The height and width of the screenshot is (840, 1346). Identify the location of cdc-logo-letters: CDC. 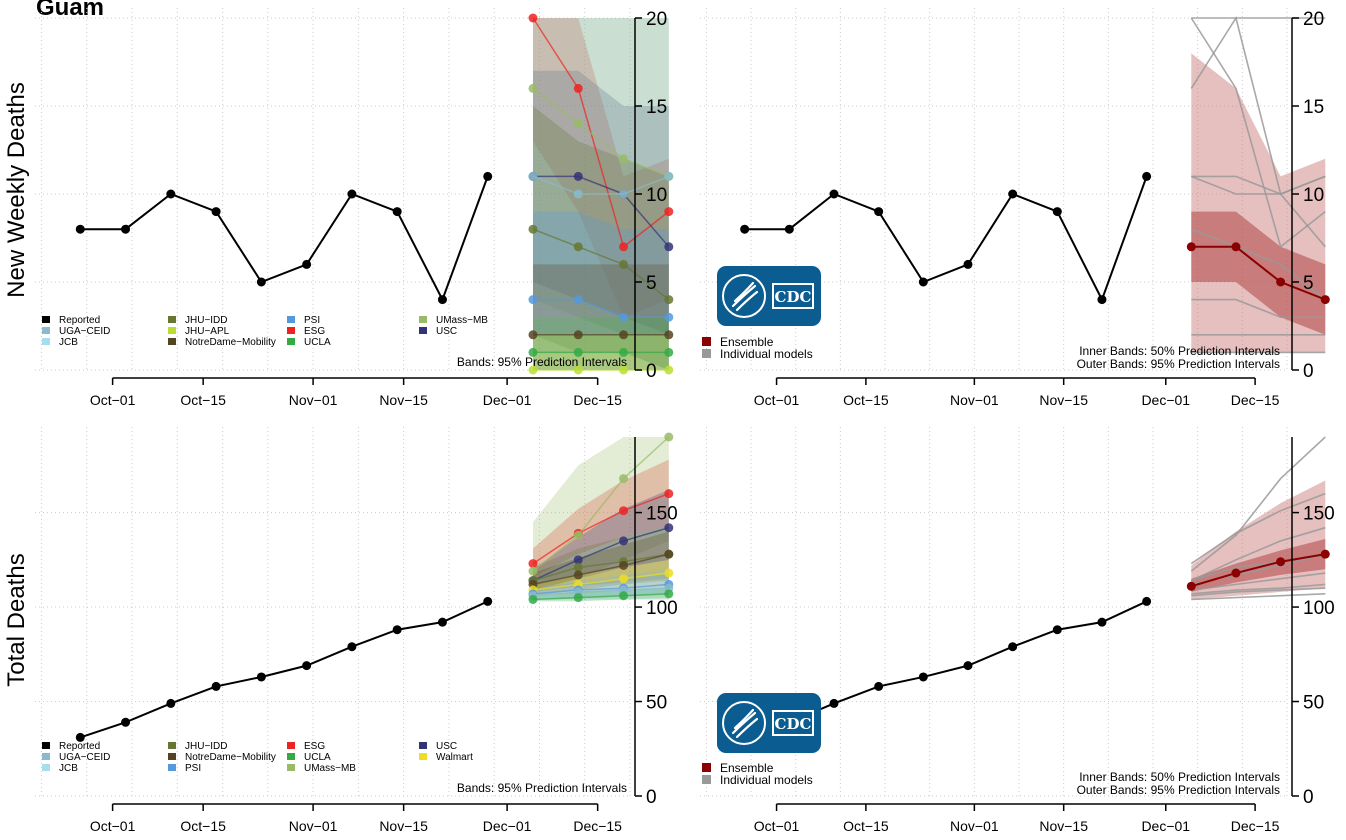
(793, 297).